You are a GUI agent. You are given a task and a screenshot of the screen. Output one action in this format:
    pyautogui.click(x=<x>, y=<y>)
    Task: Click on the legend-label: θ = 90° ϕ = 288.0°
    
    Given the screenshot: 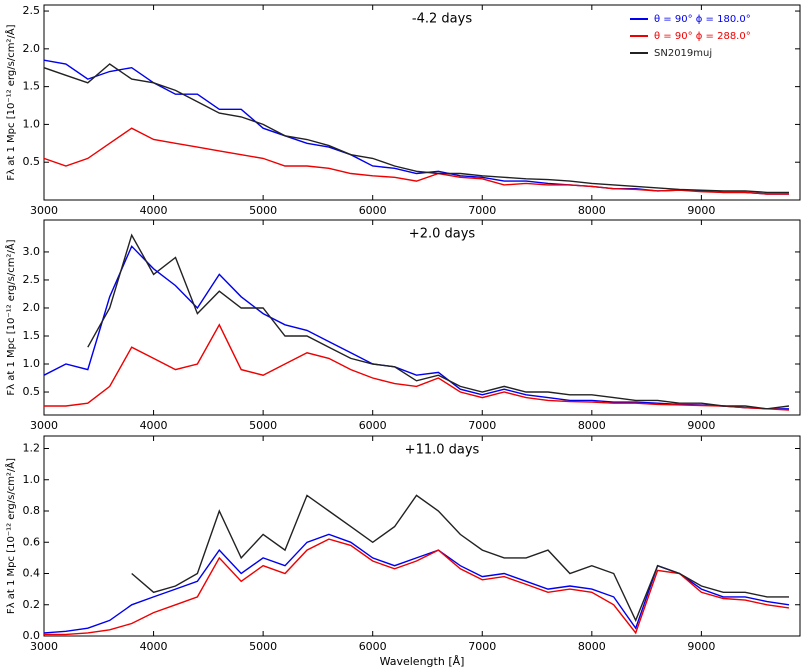 What is the action you would take?
    pyautogui.click(x=702, y=36)
    